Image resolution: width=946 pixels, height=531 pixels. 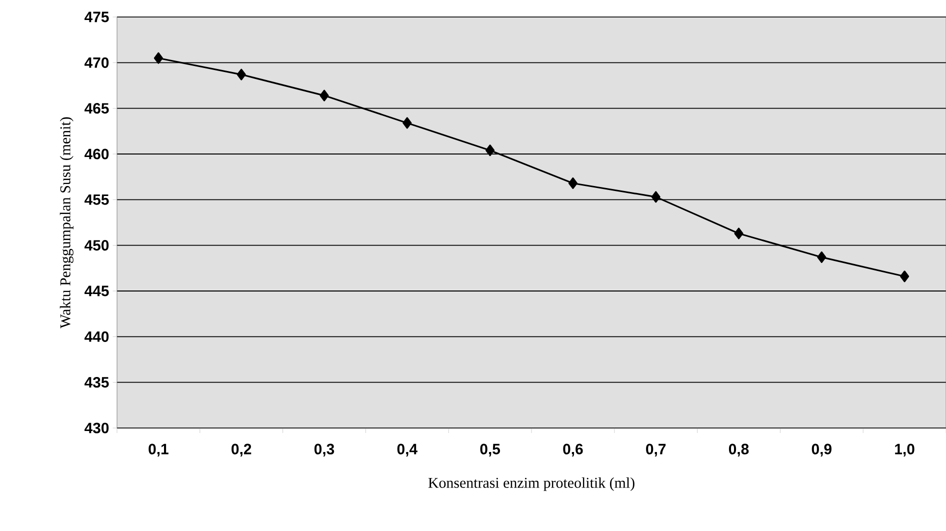 What do you see at coordinates (96, 154) in the screenshot?
I see `y-tick-label: 460` at bounding box center [96, 154].